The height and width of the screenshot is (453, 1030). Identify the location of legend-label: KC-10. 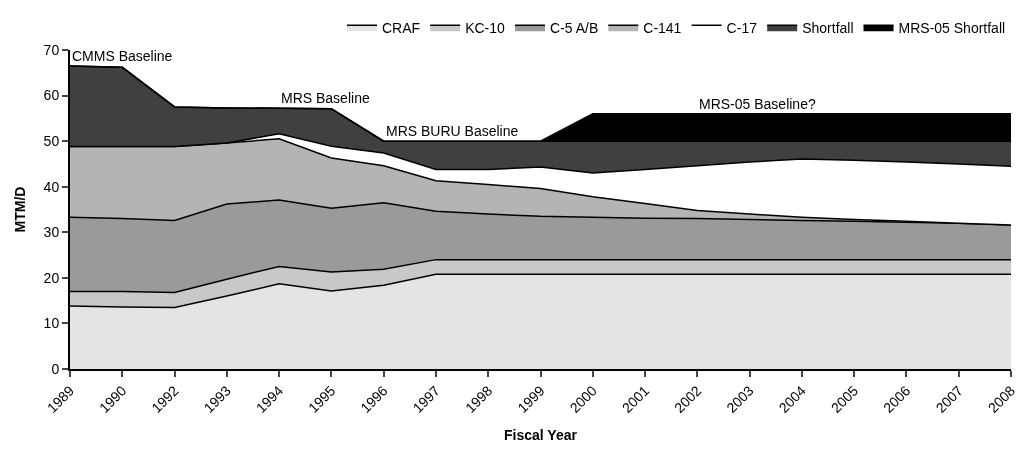
(485, 27).